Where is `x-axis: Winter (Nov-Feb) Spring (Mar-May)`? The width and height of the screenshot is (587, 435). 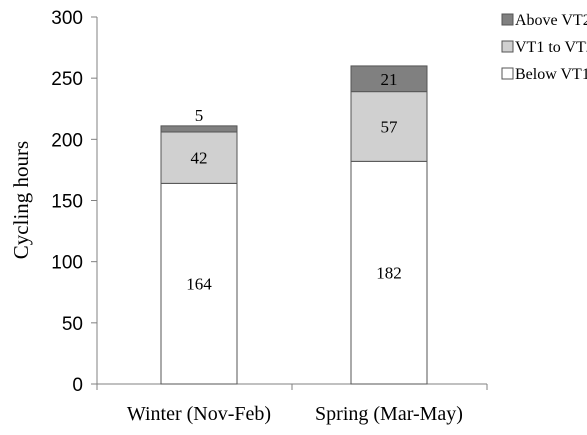 x-axis: Winter (Nov-Feb) Spring (Mar-May) is located at coordinates (292, 404).